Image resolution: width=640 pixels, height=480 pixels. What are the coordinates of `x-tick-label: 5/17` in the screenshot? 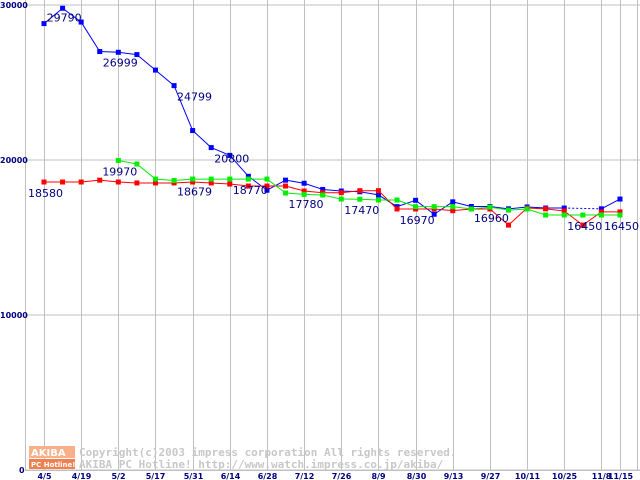 It's located at (156, 476).